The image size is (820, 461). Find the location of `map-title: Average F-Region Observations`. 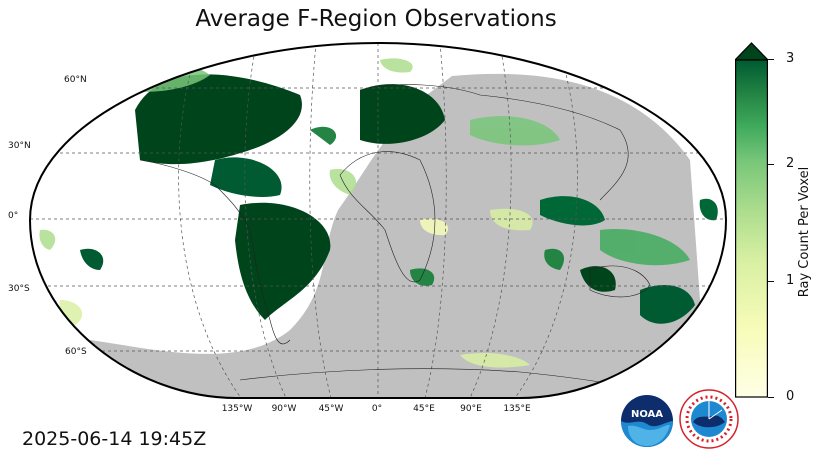

map-title: Average F-Region Observations is located at coordinates (376, 19).